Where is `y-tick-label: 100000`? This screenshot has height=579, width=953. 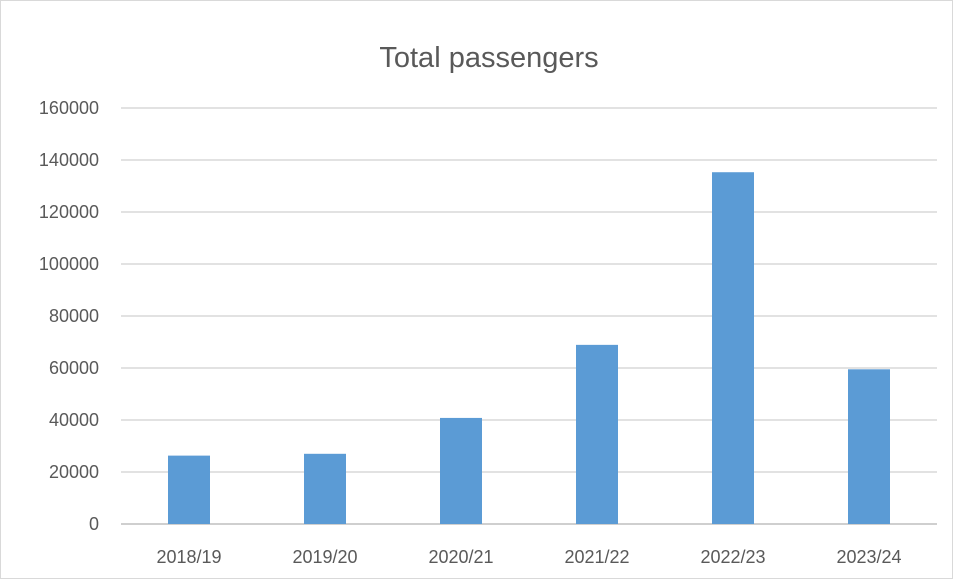 y-tick-label: 100000 is located at coordinates (69, 264).